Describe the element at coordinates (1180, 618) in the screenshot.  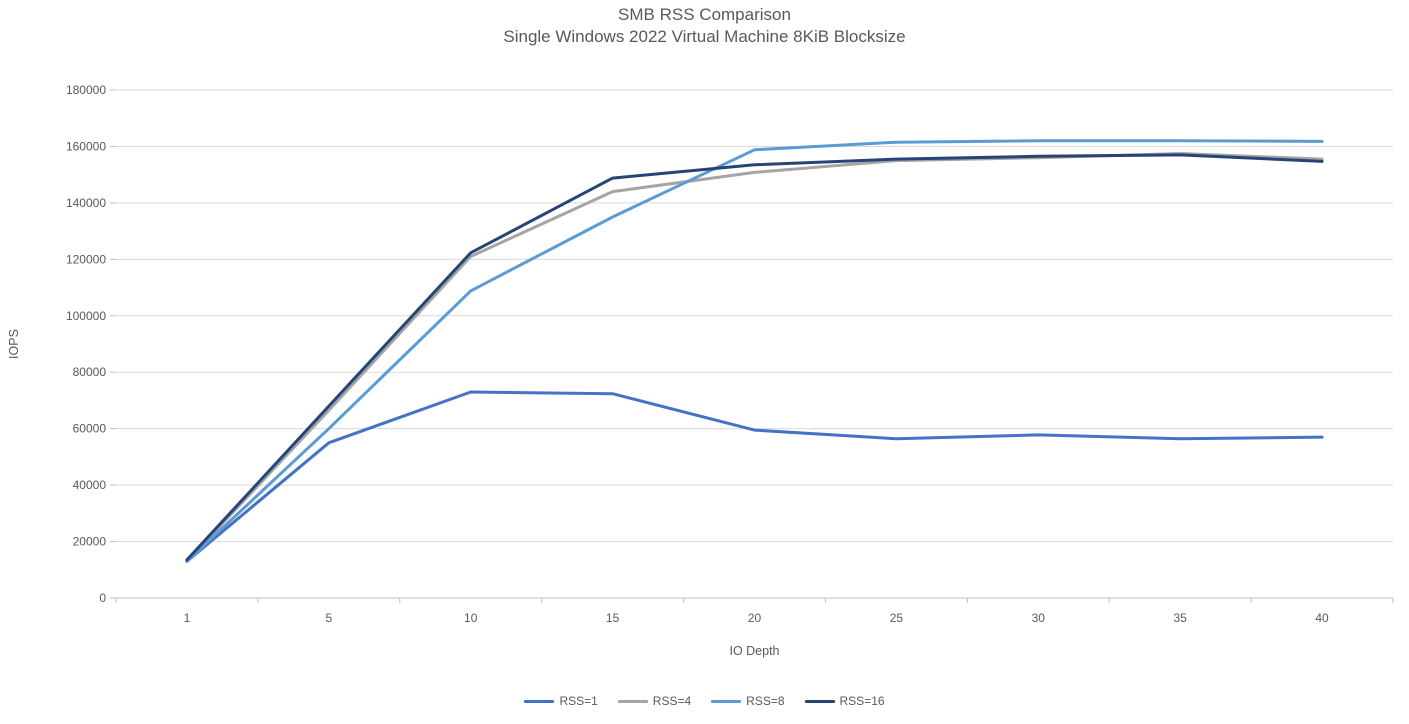
I see `x-tick-label: 35` at that location.